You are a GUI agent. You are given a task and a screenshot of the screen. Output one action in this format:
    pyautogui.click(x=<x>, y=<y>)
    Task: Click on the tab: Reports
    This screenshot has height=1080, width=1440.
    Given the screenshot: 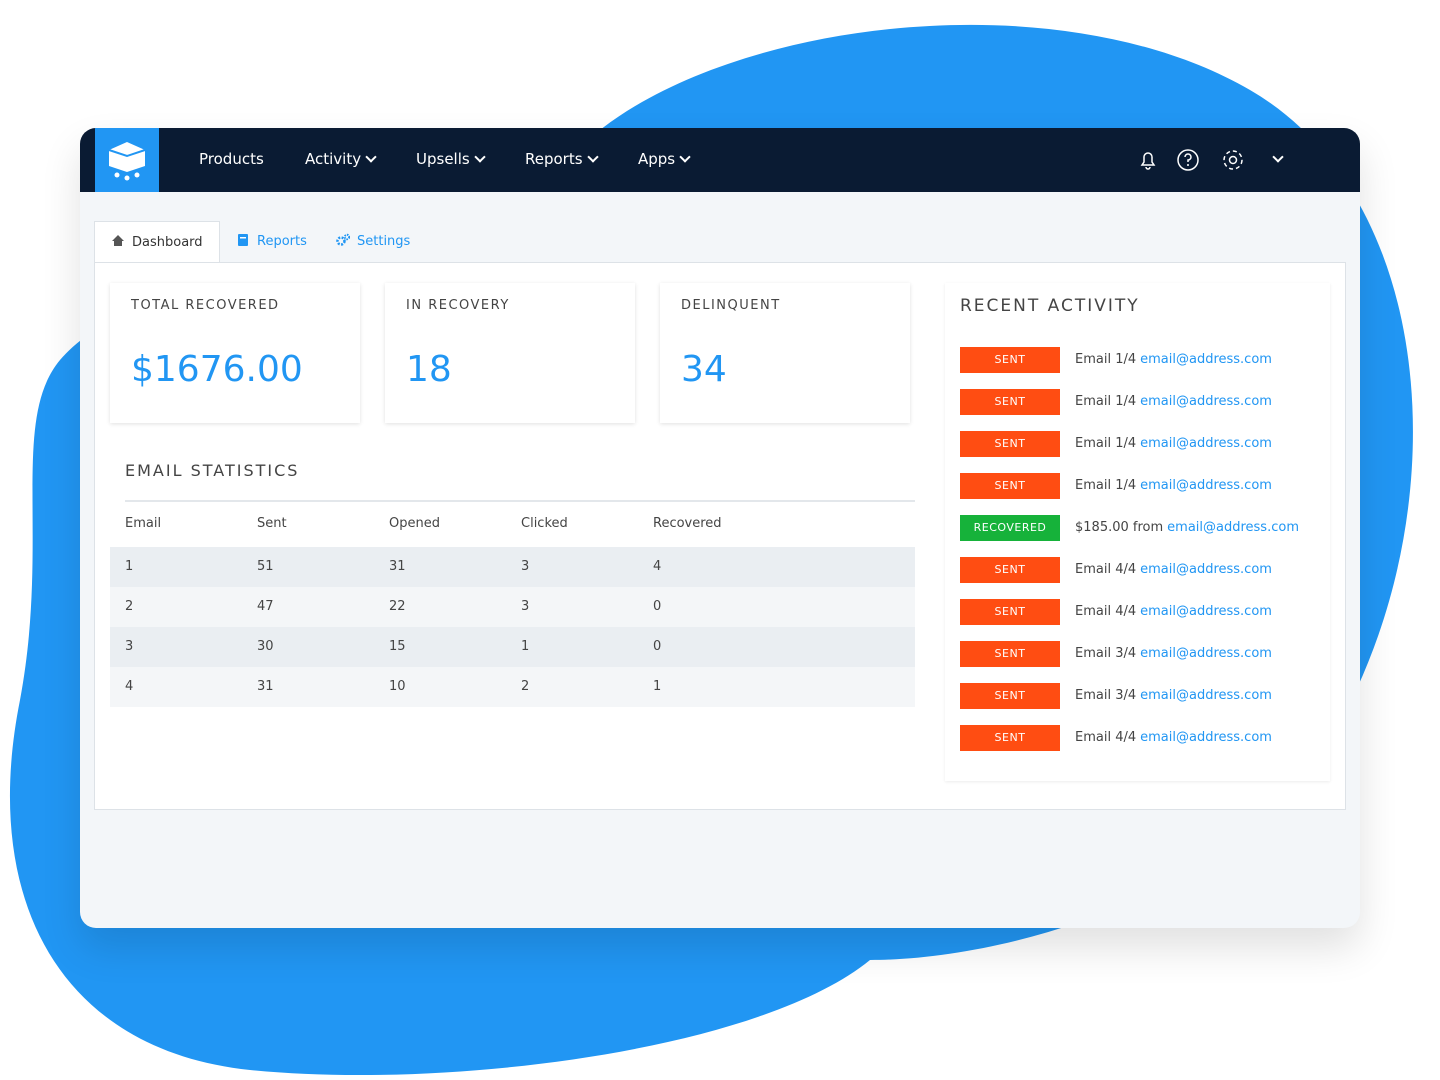 What is the action you would take?
    pyautogui.click(x=271, y=241)
    